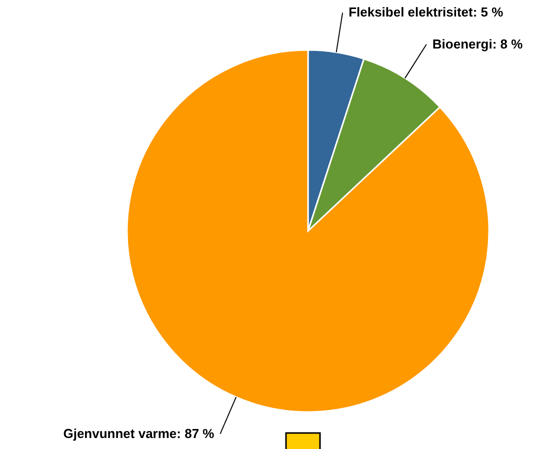 The image size is (559, 449). Describe the element at coordinates (478, 44) in the screenshot. I see `slice-label: Bioenergi: 8 %` at that location.